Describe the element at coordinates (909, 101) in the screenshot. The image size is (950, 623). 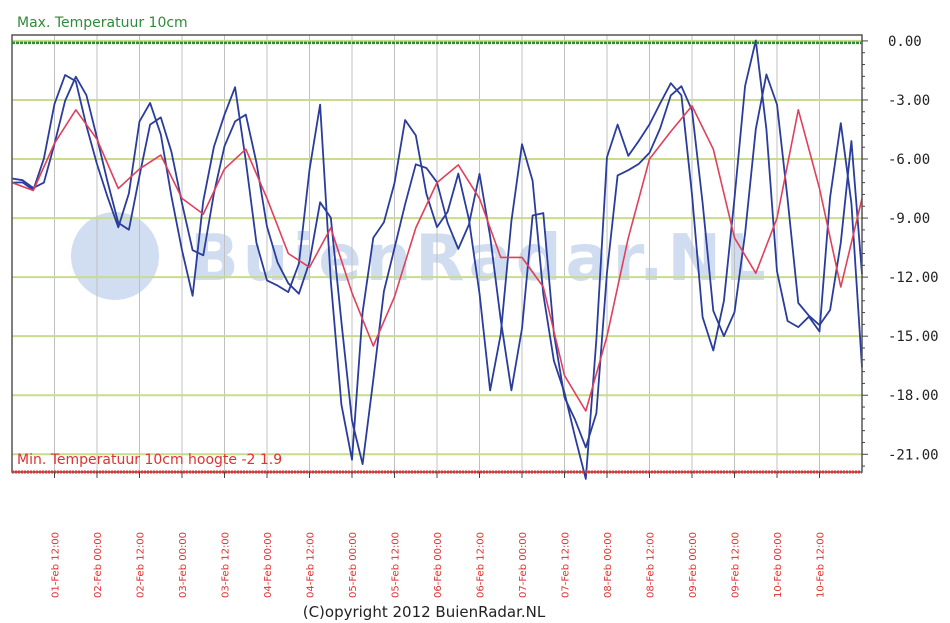
I see `y-tick-label: -3.00` at that location.